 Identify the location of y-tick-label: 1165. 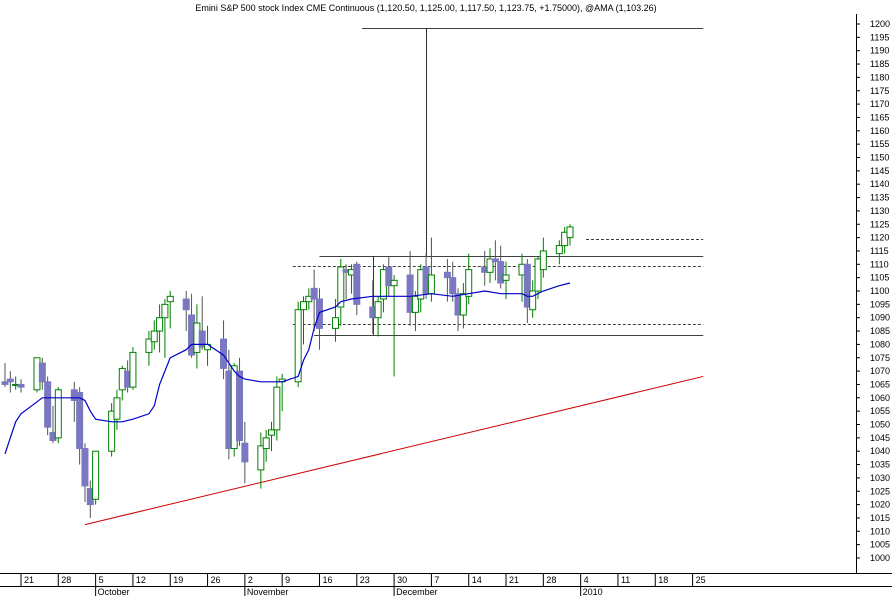
(879, 117).